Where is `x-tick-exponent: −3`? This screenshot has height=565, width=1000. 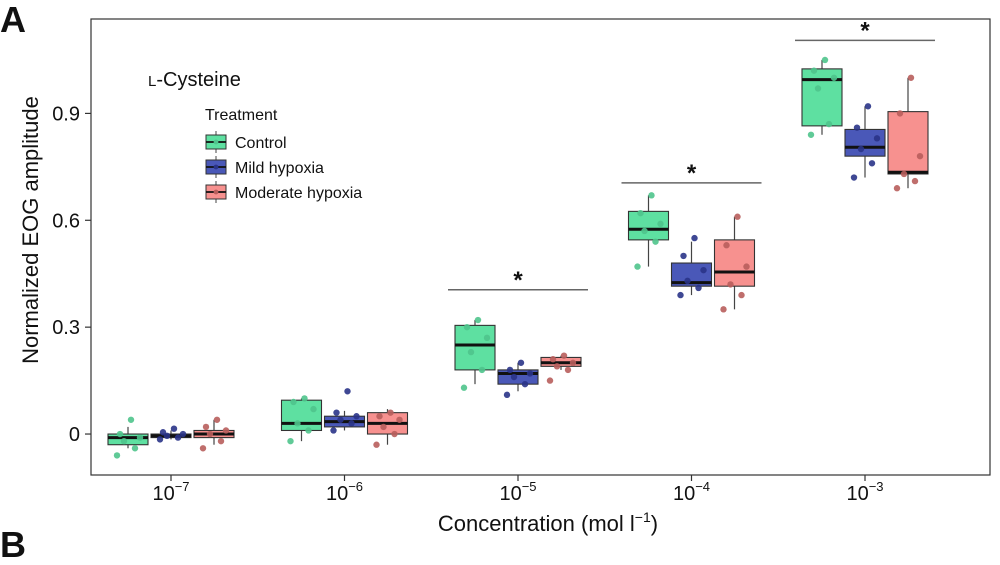
x-tick-exponent: −3 is located at coordinates (876, 486).